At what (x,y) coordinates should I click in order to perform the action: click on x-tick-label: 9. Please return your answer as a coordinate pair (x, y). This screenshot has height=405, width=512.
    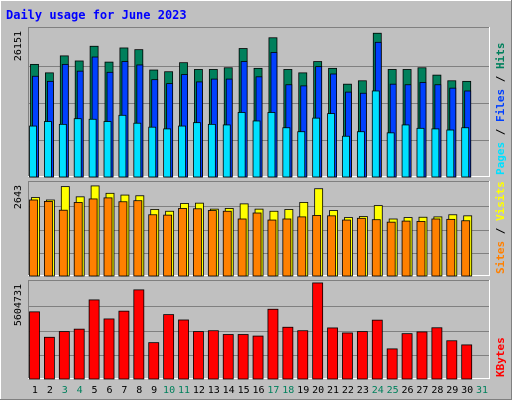
    Looking at the image, I should click on (154, 390).